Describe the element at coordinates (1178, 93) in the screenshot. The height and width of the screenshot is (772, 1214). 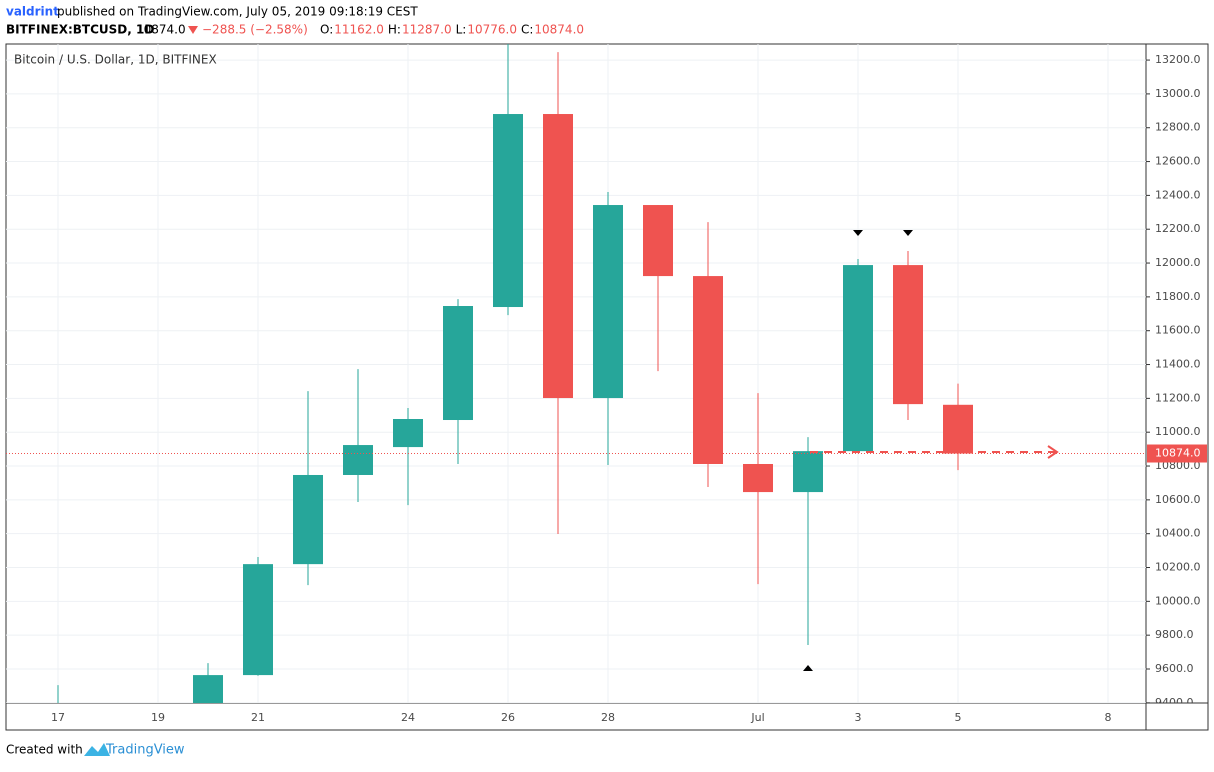
I see `y-tick-label: 13000.0` at that location.